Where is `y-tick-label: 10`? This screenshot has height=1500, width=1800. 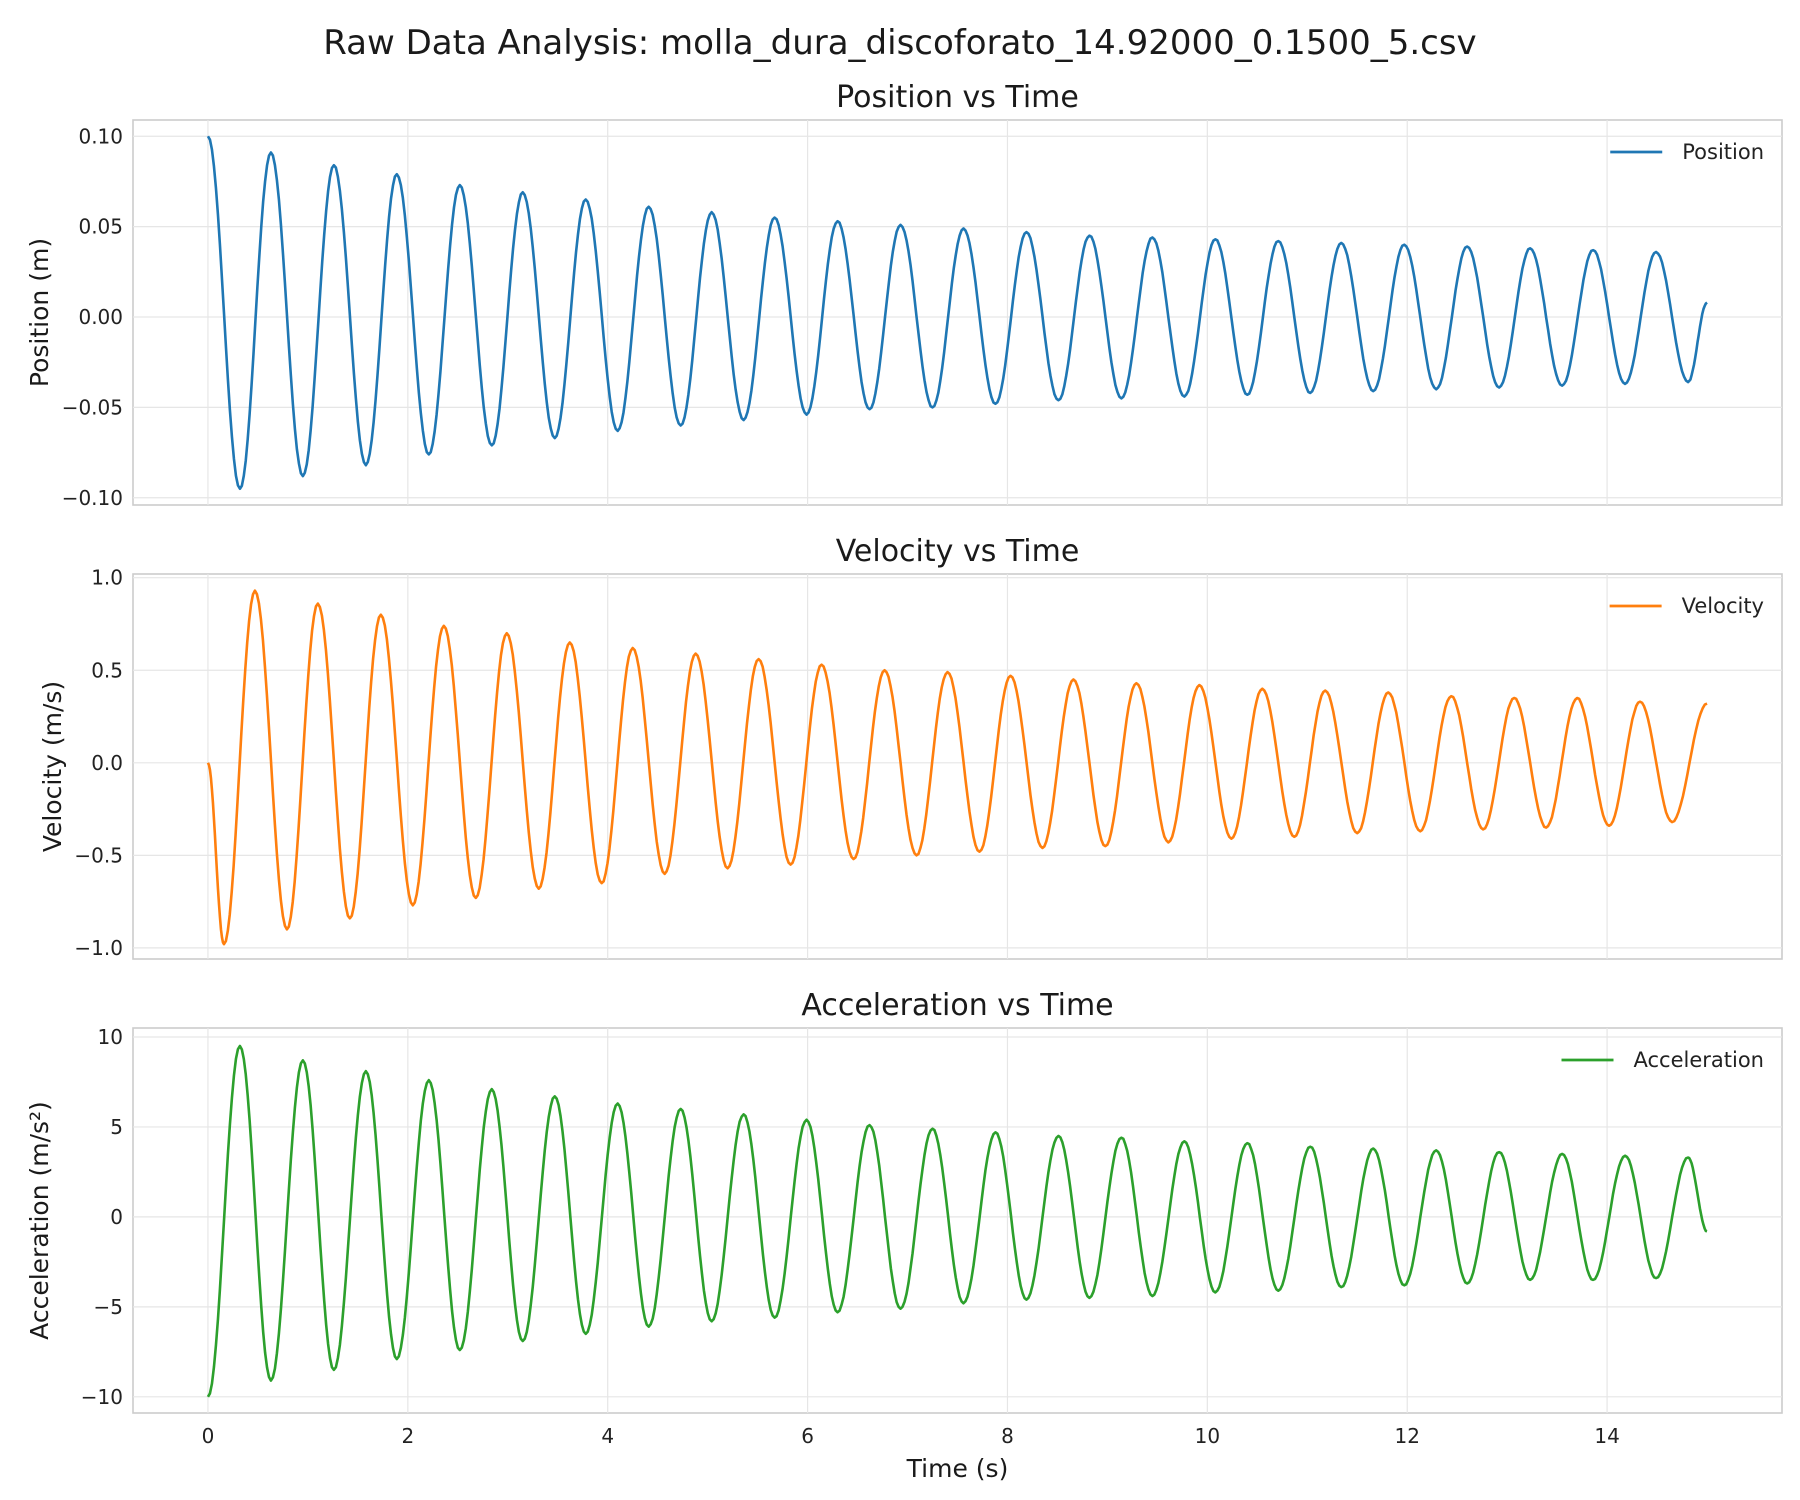 y-tick-label: 10 is located at coordinates (110, 1037).